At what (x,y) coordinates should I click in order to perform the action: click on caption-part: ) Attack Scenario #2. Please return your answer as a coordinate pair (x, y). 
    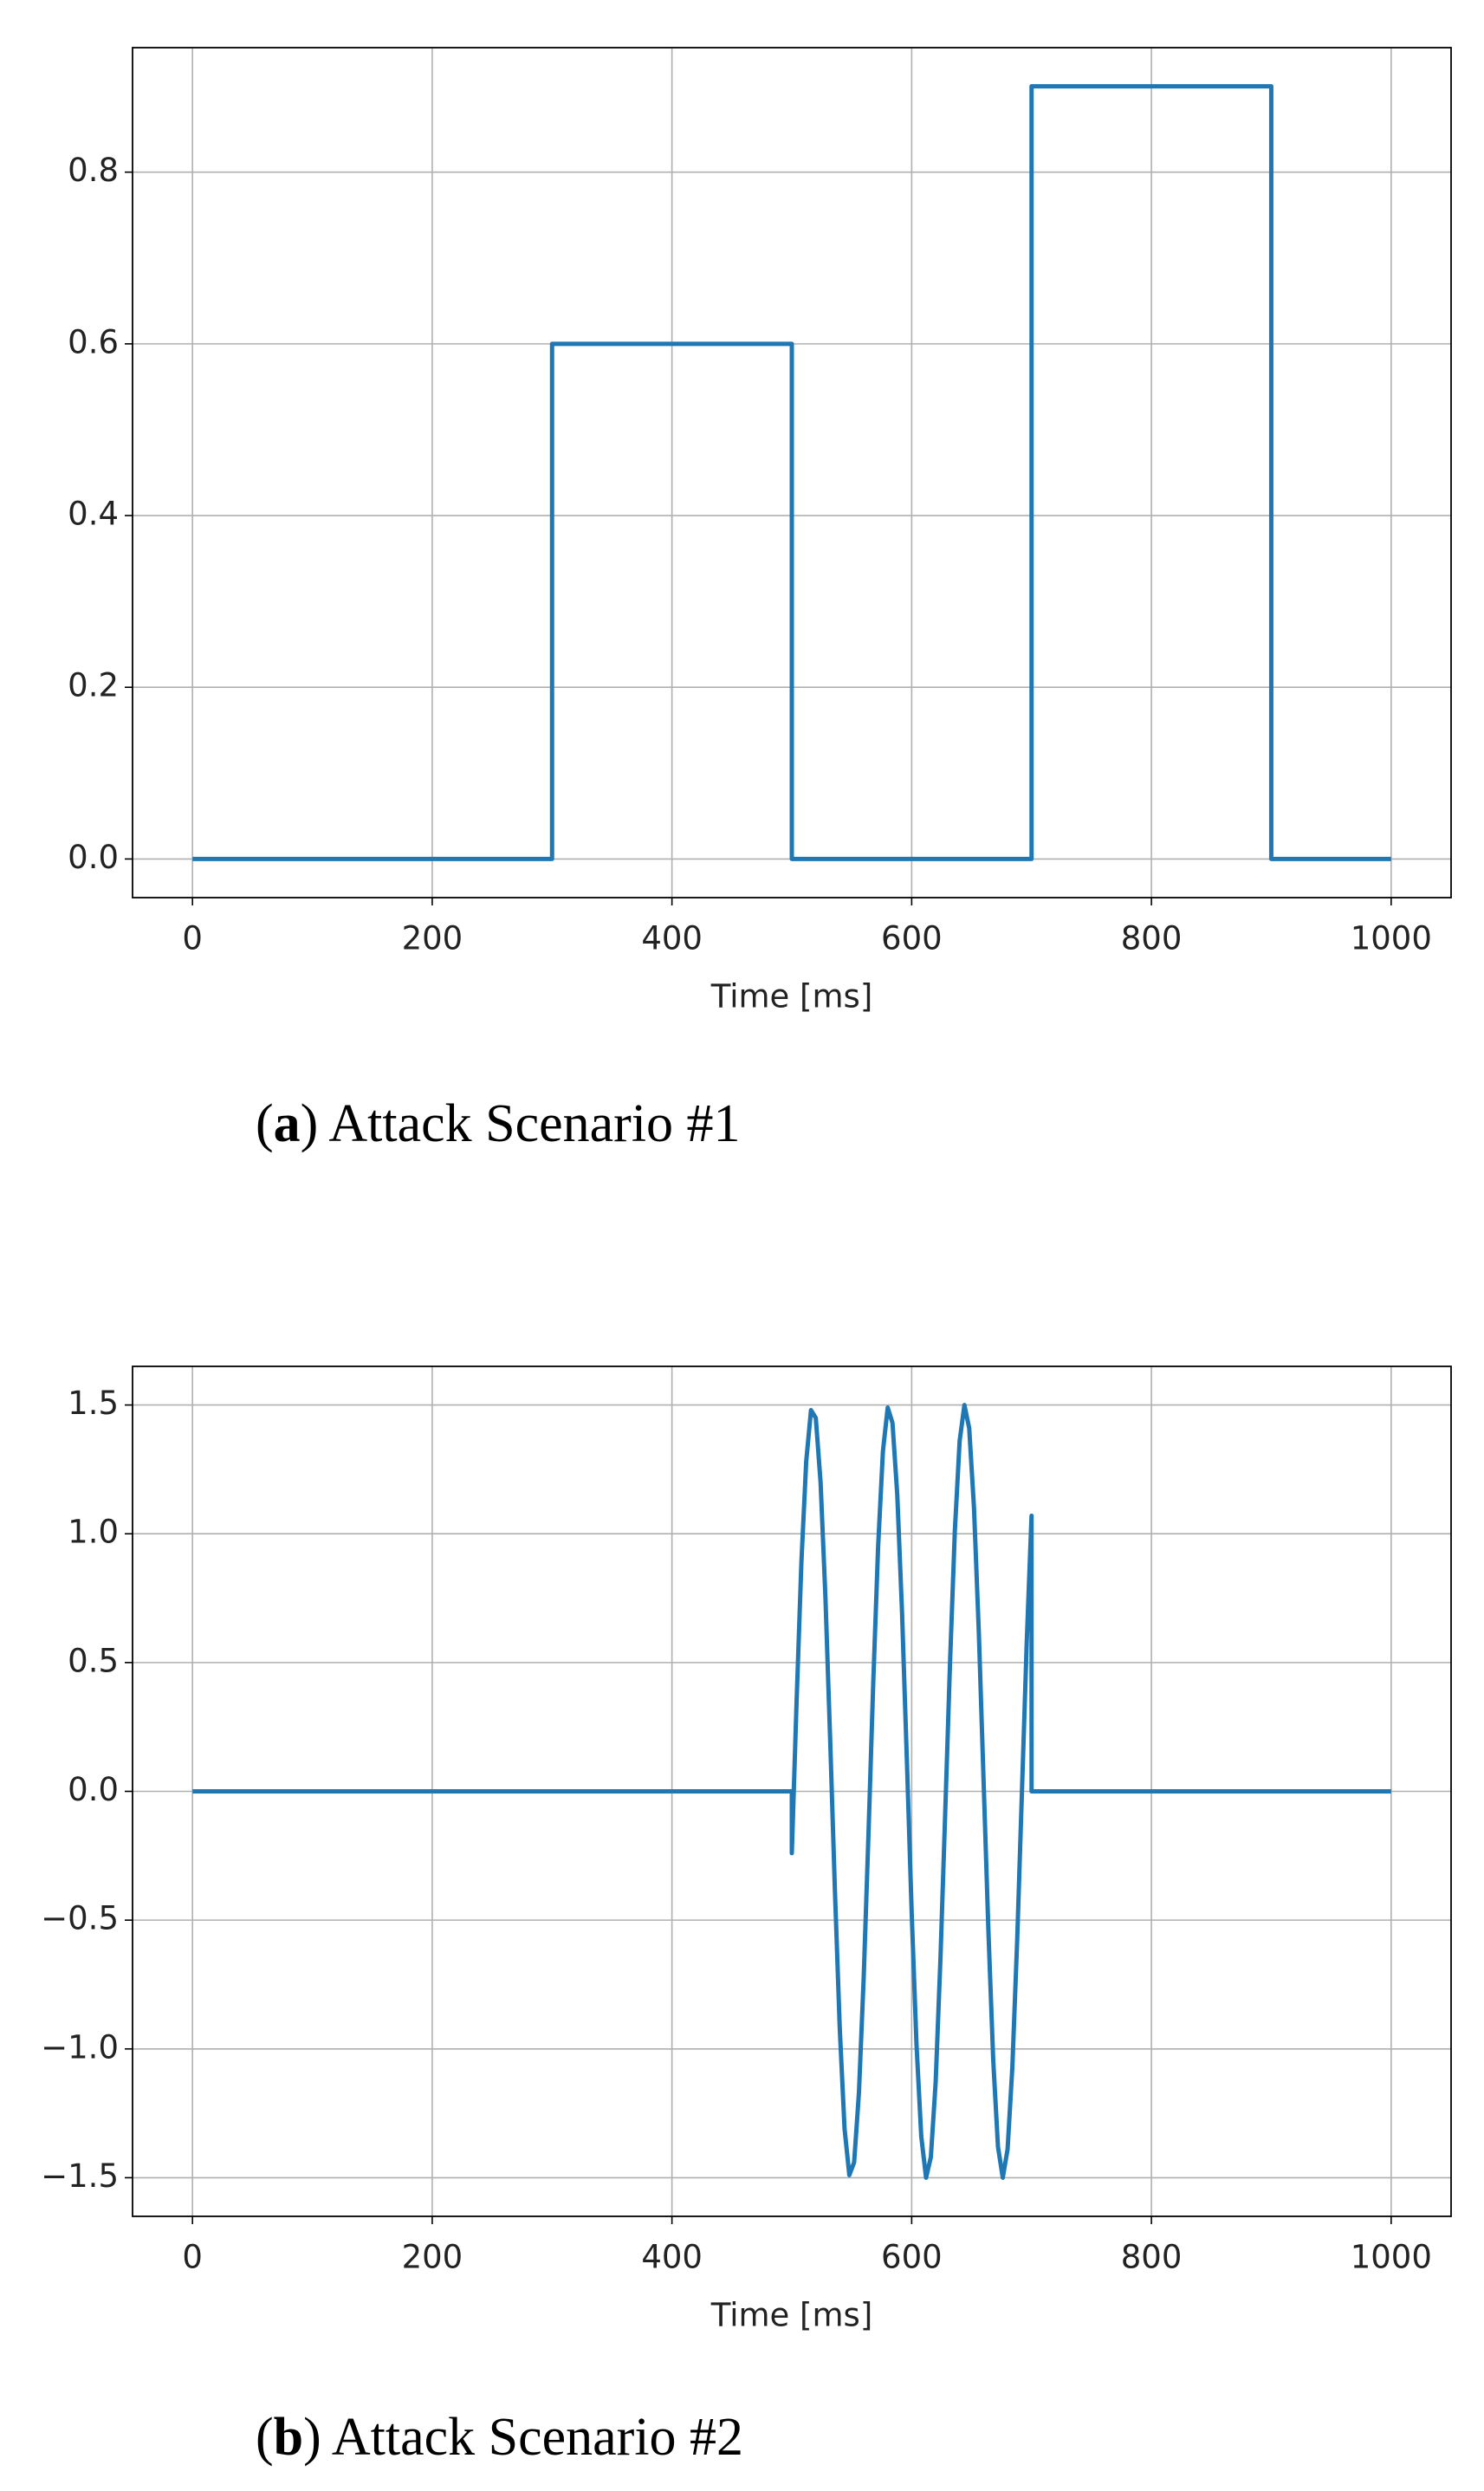
    Looking at the image, I should click on (523, 2437).